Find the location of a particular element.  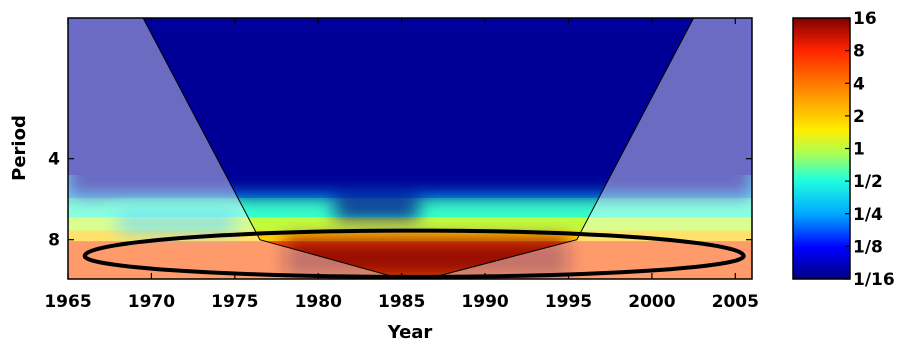

colorbar-tick-label: 4 is located at coordinates (859, 84).